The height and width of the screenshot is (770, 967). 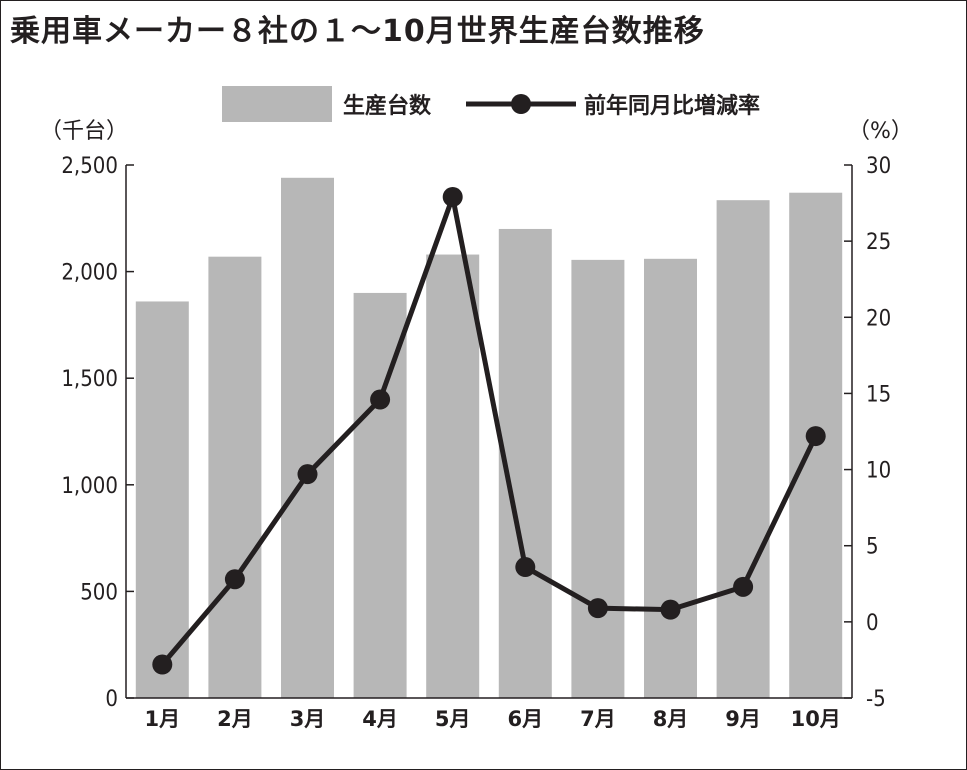 I want to click on legend-bar-label: 生産台数, so click(x=387, y=106).